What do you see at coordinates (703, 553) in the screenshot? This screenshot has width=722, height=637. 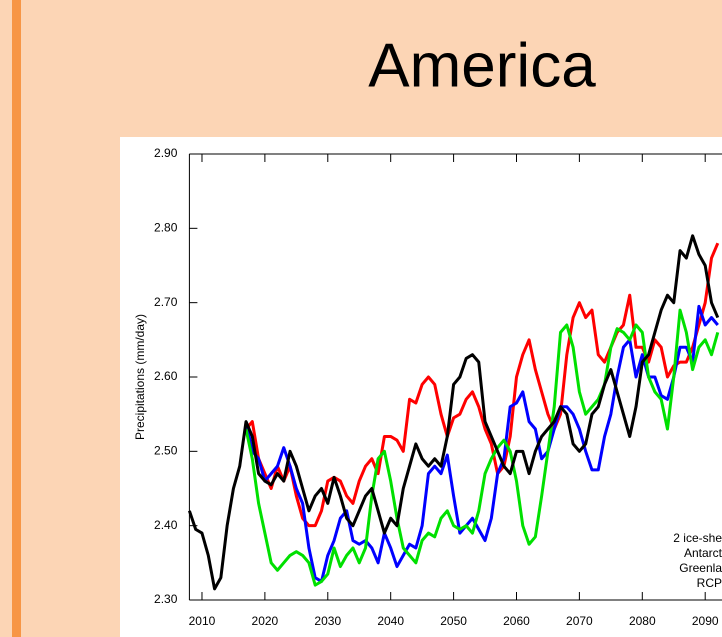 I see `legend-text: Antarct` at bounding box center [703, 553].